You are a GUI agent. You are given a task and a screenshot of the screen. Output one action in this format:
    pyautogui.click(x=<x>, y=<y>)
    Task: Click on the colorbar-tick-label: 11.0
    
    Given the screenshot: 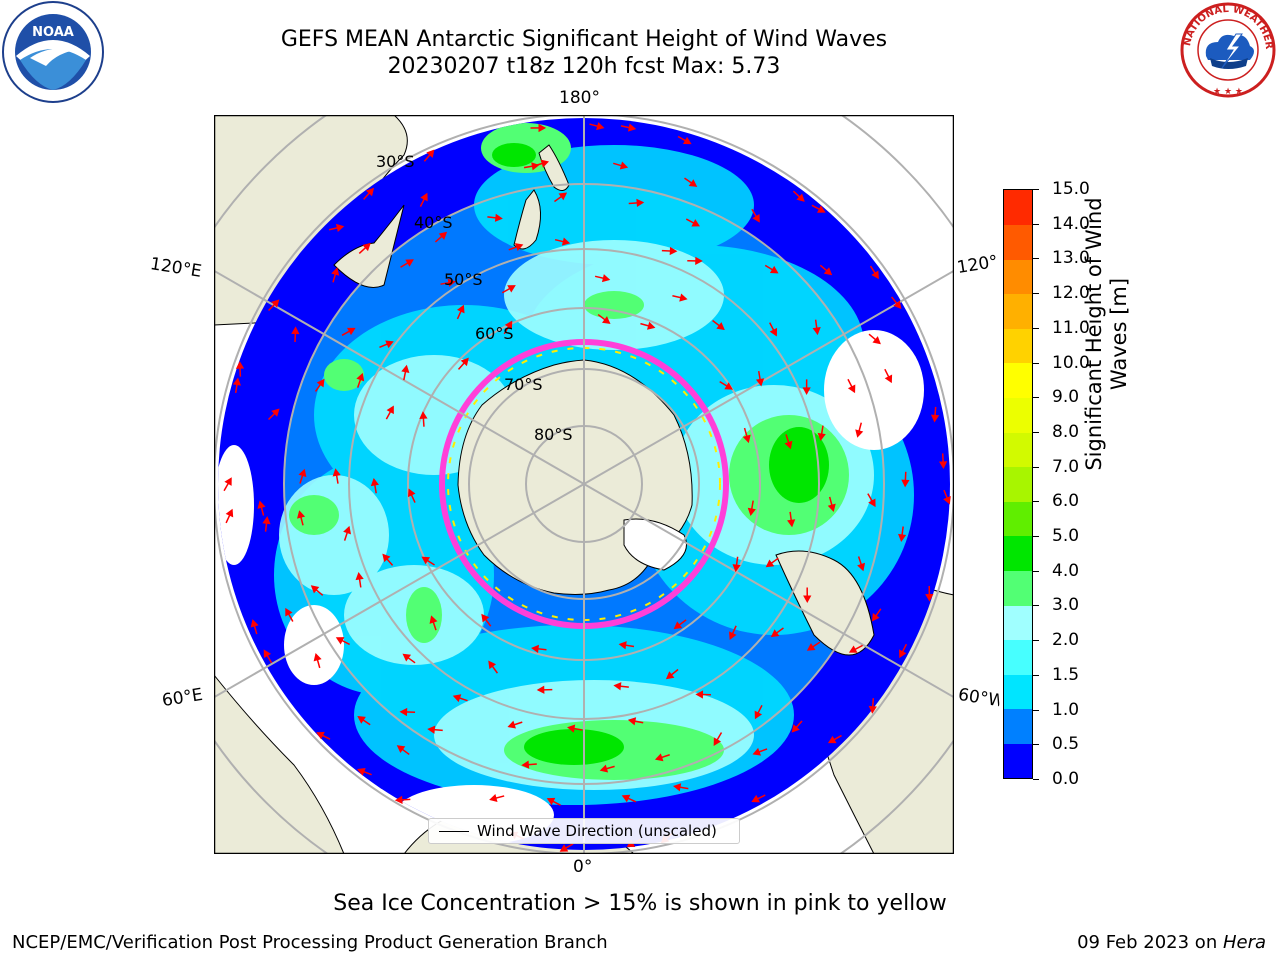 What is the action you would take?
    pyautogui.click(x=1071, y=327)
    